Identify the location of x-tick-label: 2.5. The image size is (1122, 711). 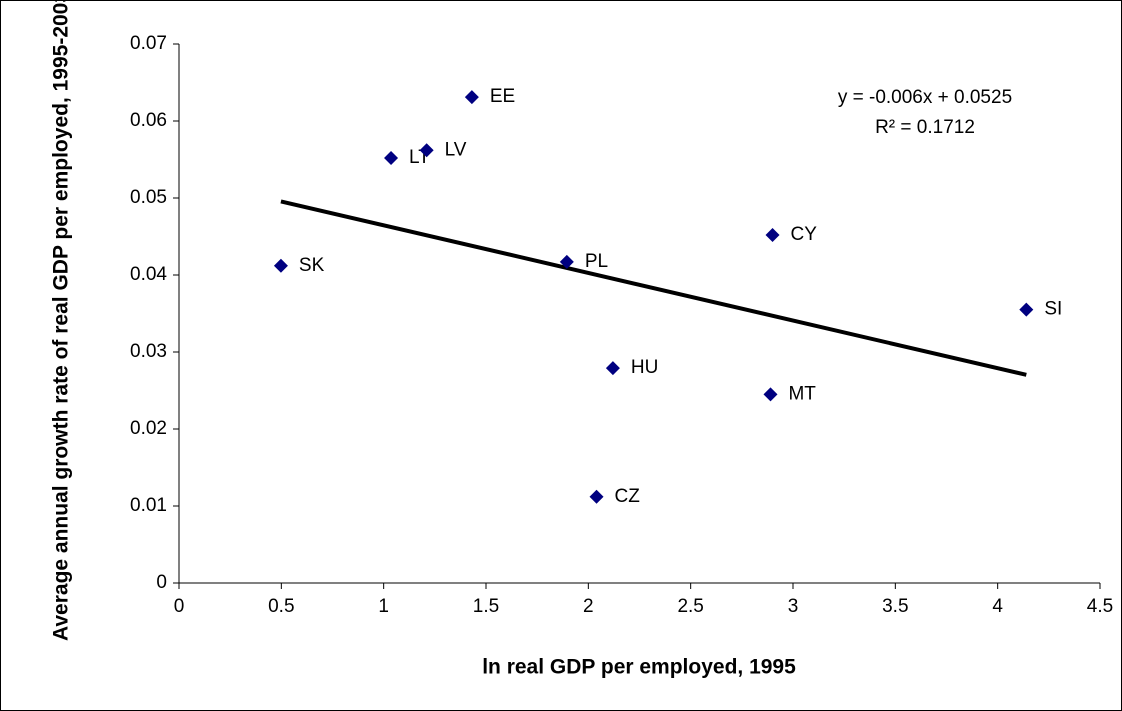
(690, 606).